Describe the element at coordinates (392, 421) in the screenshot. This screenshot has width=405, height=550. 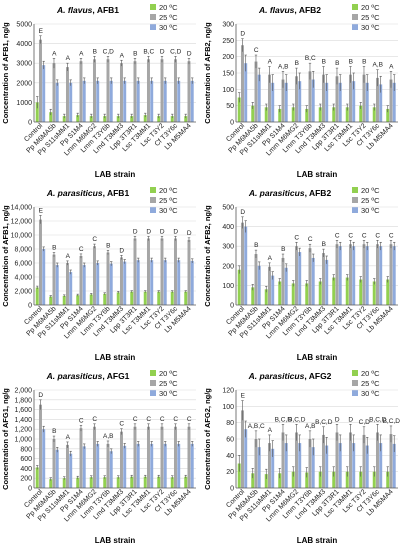
I see `significance-label: B,C,D` at that location.